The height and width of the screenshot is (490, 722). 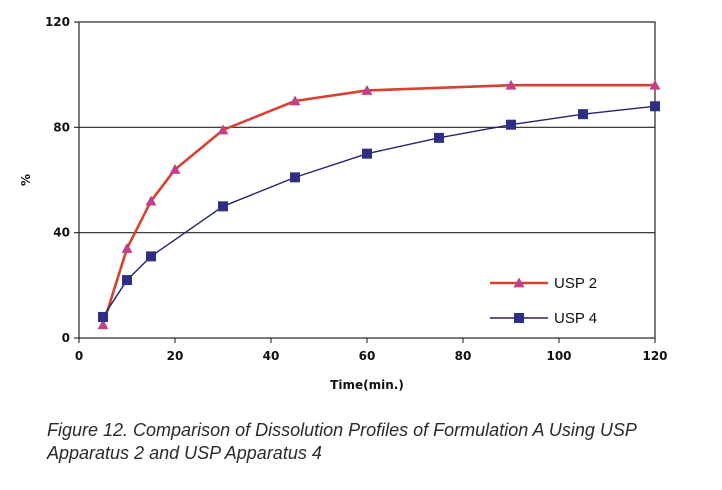 I want to click on tick-label-x-80: 80, so click(x=463, y=356).